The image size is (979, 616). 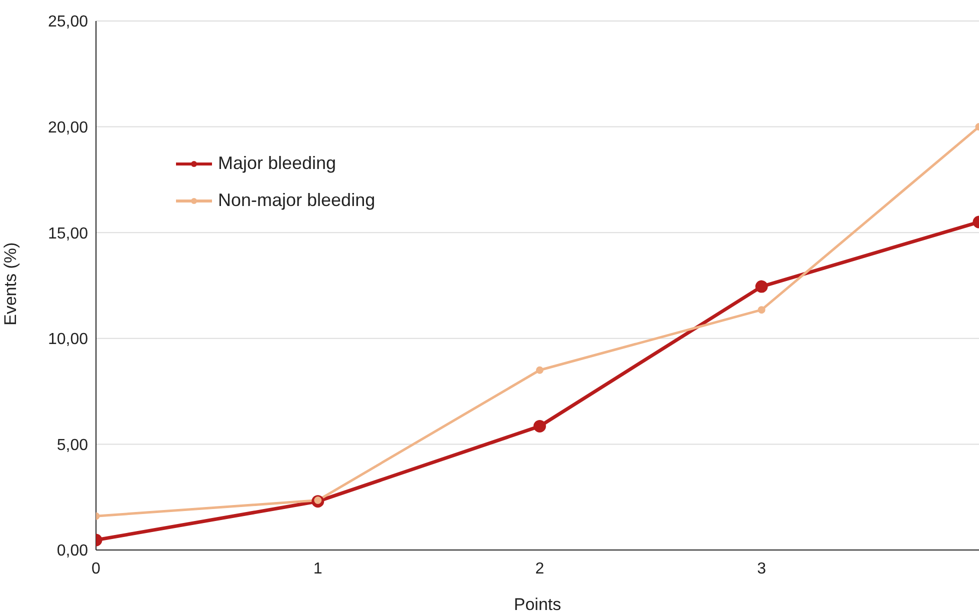 What do you see at coordinates (68, 127) in the screenshot?
I see `y-tick-label: 20,00` at bounding box center [68, 127].